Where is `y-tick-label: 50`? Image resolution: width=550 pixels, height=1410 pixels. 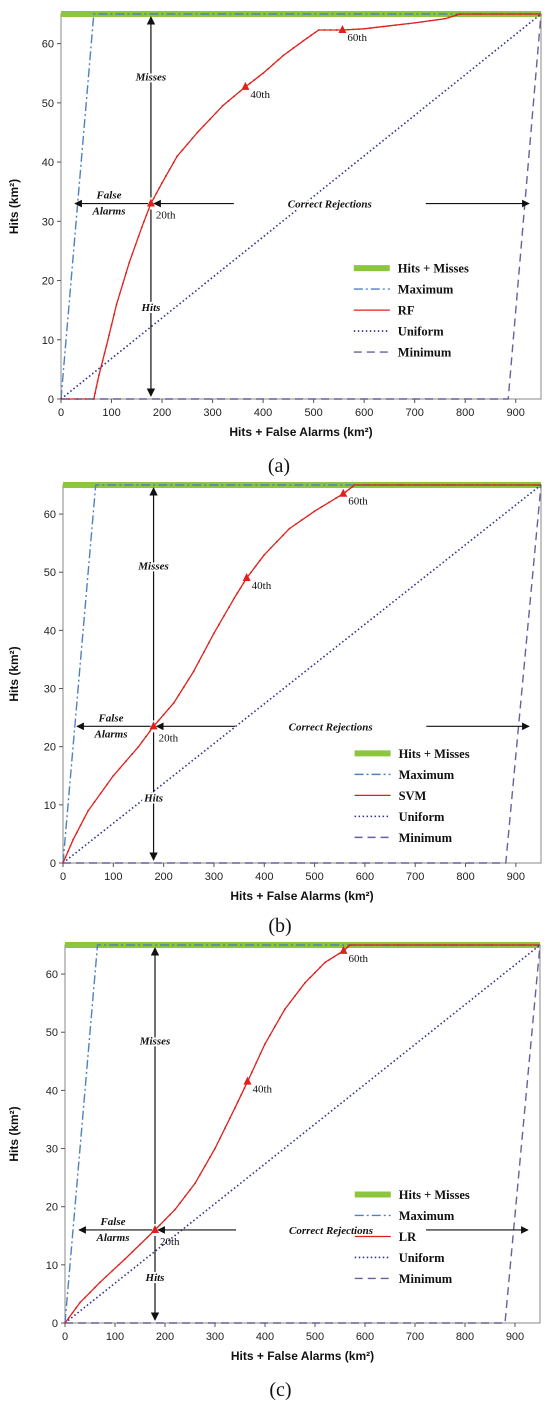 y-tick-label: 50 is located at coordinates (50, 573).